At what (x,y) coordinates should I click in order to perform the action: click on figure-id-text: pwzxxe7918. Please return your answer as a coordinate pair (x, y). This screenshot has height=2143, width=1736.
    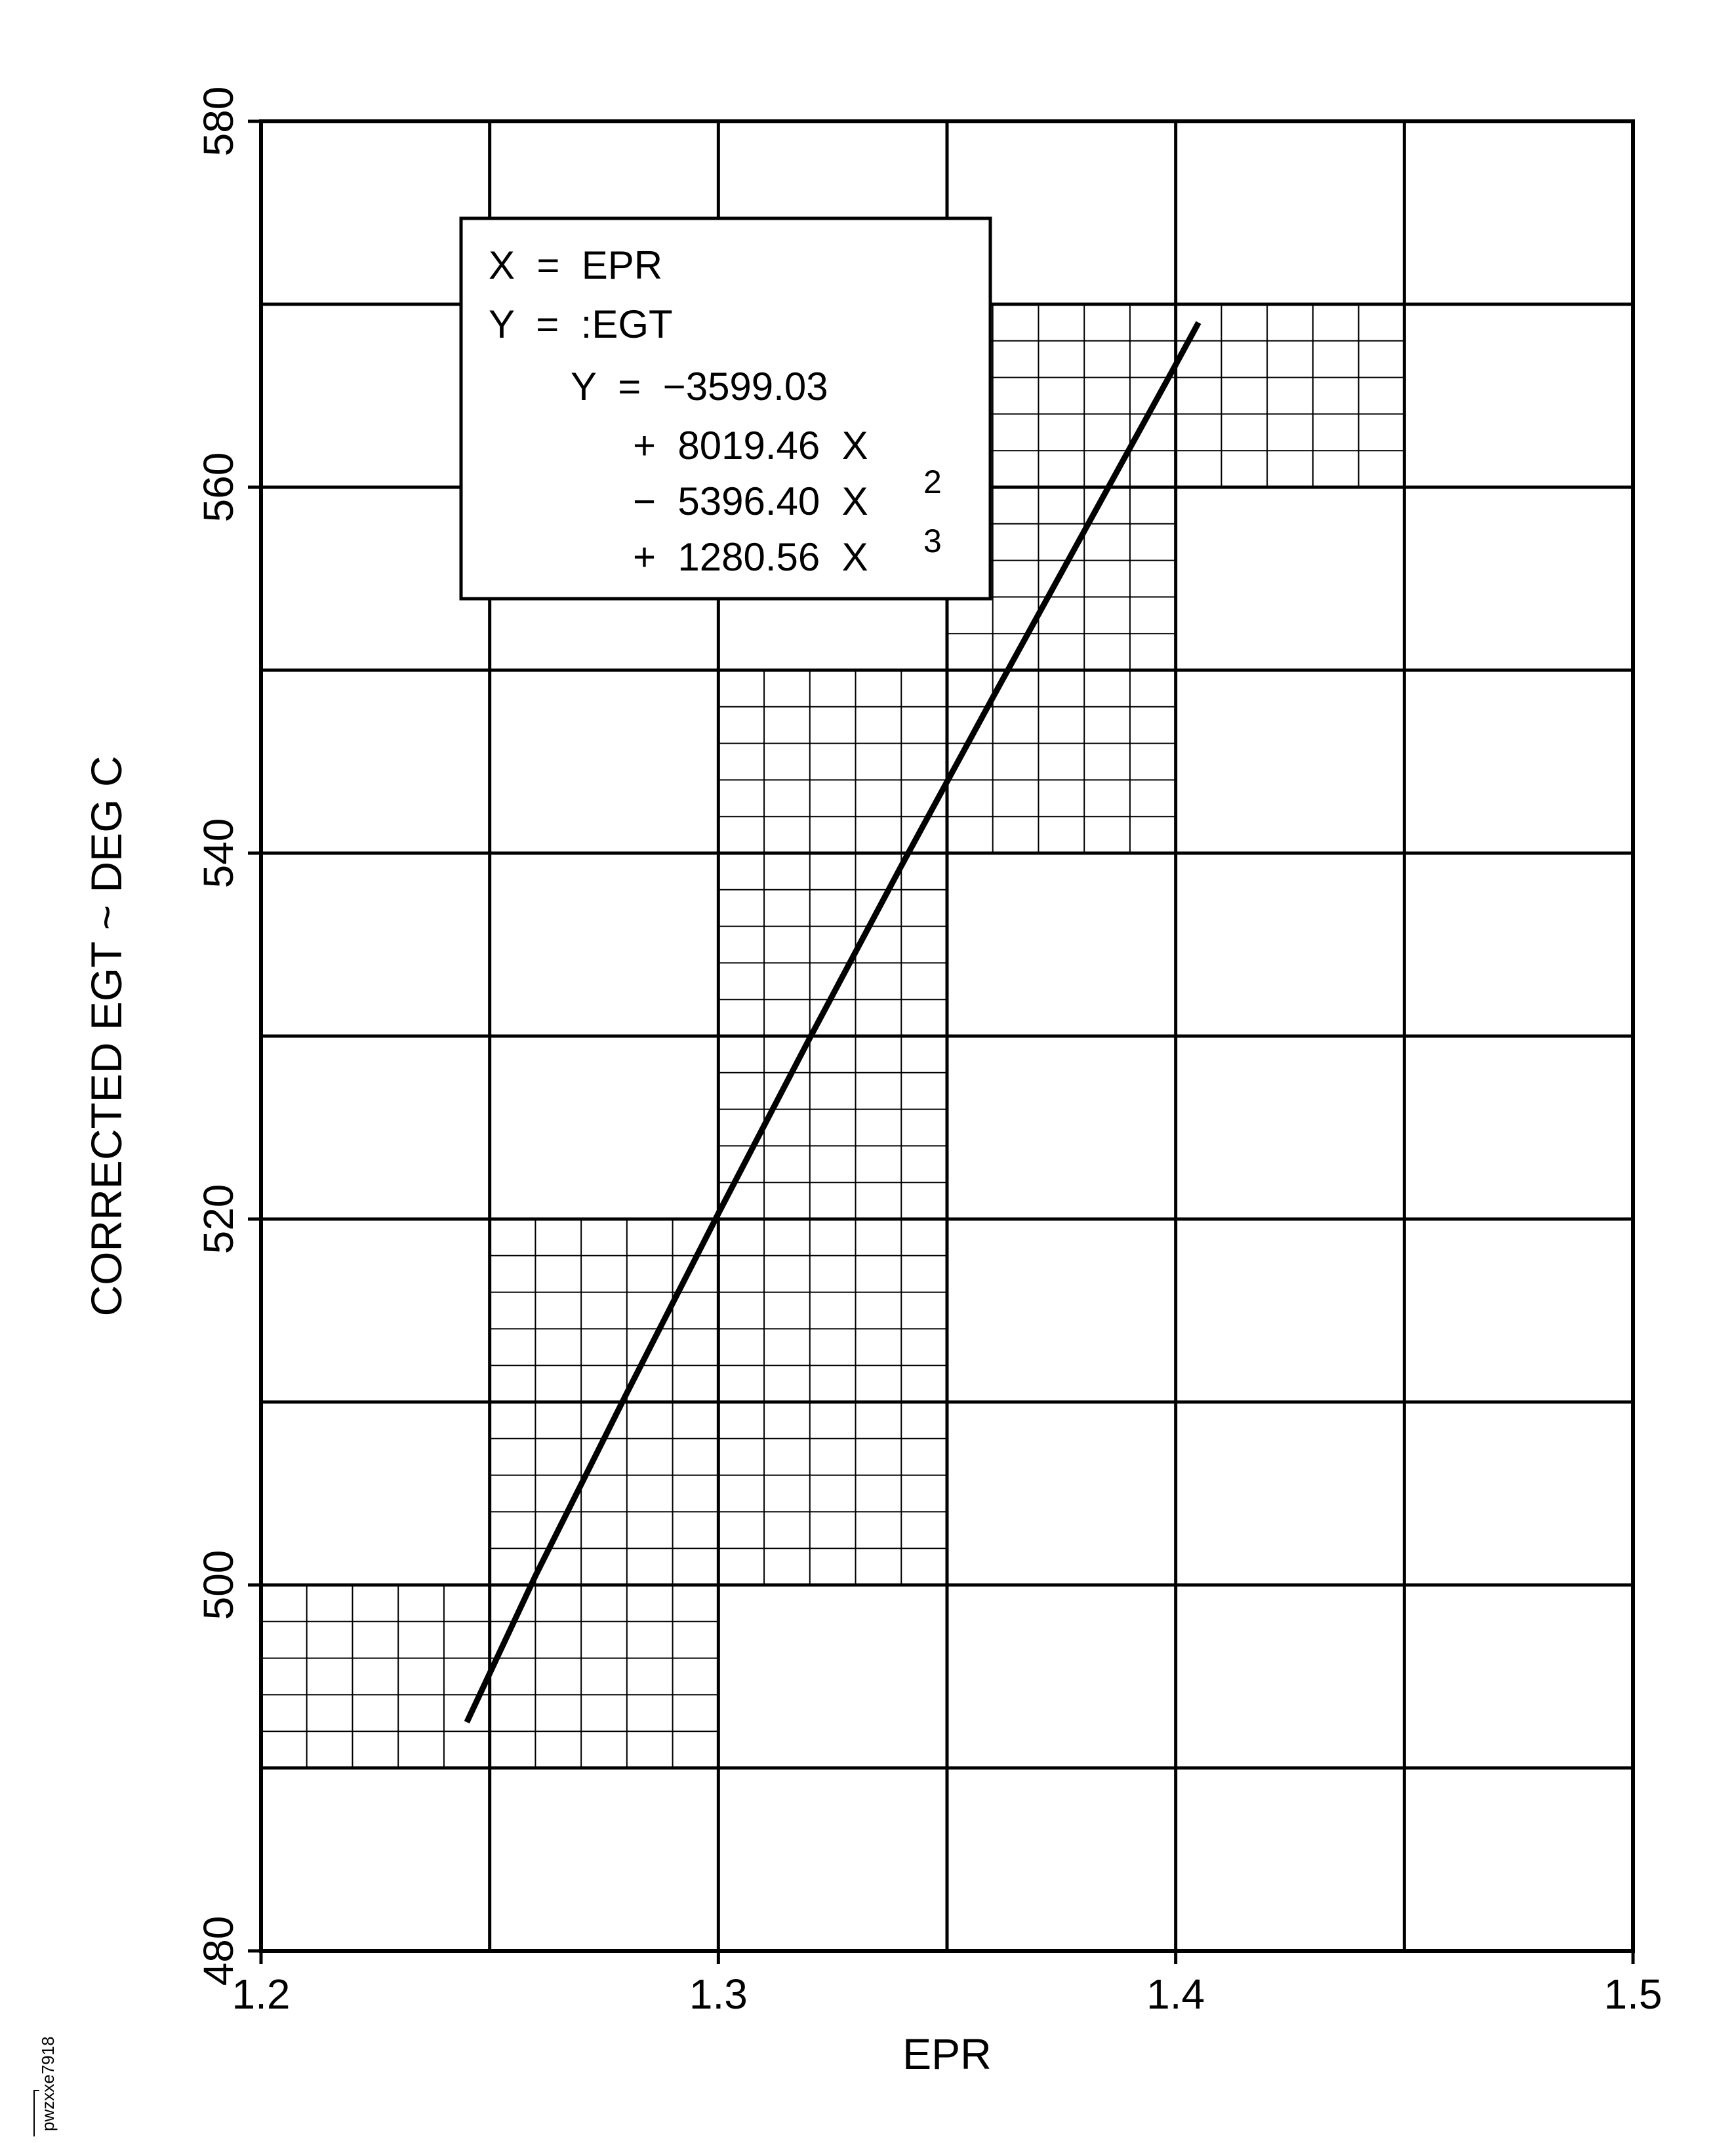
    Looking at the image, I should click on (48, 2083).